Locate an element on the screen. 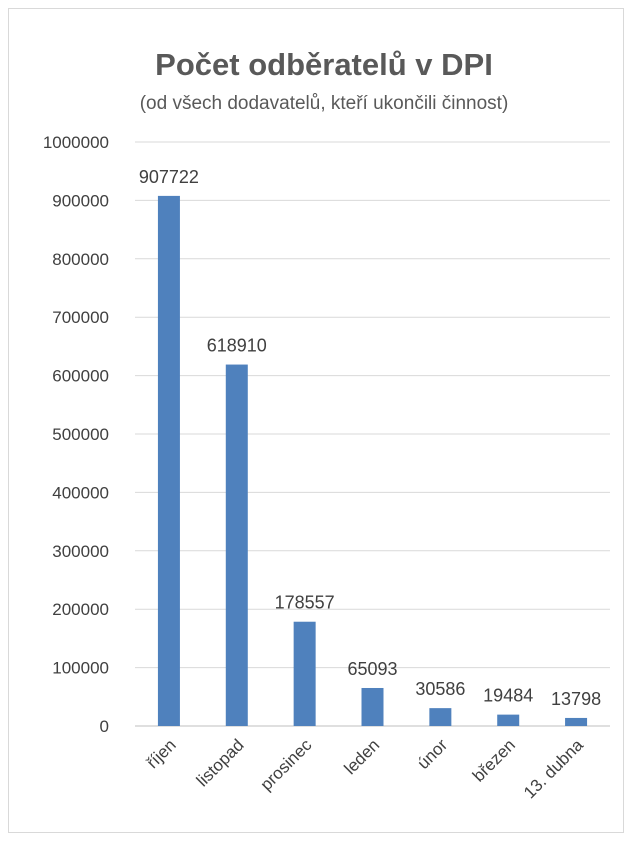 This screenshot has height=841, width=632. chart-title: Počet odběratelů v DPI is located at coordinates (324, 64).